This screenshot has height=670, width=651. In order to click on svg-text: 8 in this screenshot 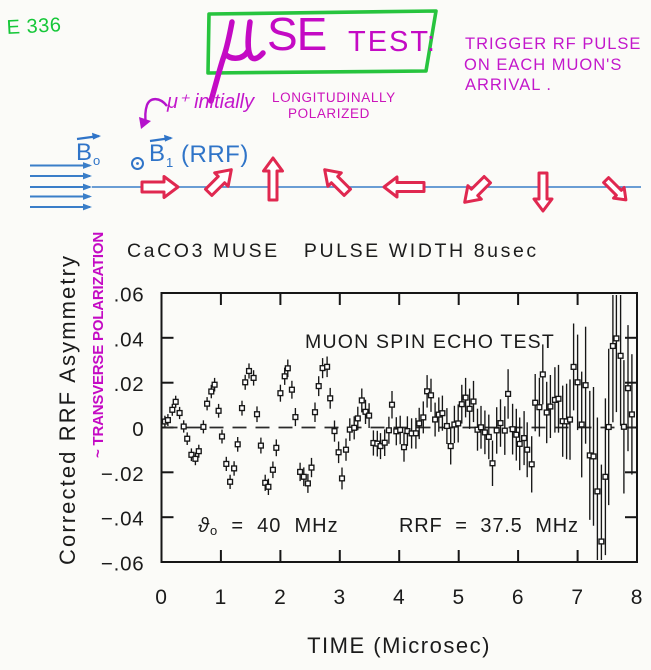, I will do `click(637, 597)`.